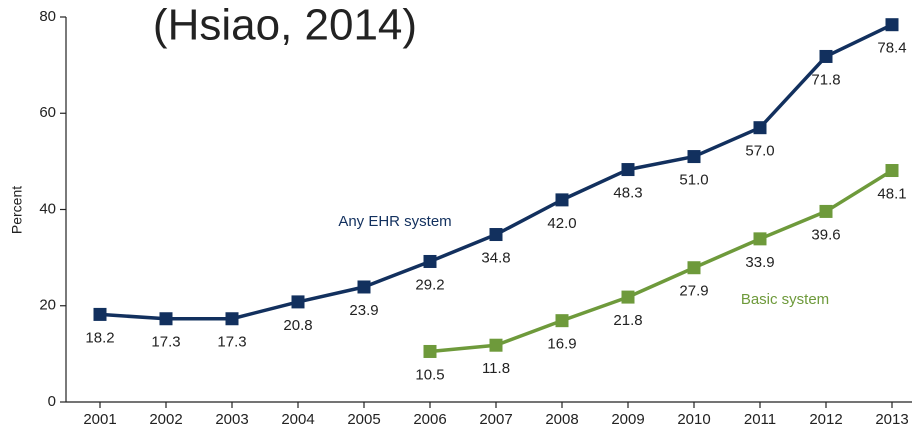 This screenshot has height=430, width=920. I want to click on x-tick-label: 2011, so click(760, 419).